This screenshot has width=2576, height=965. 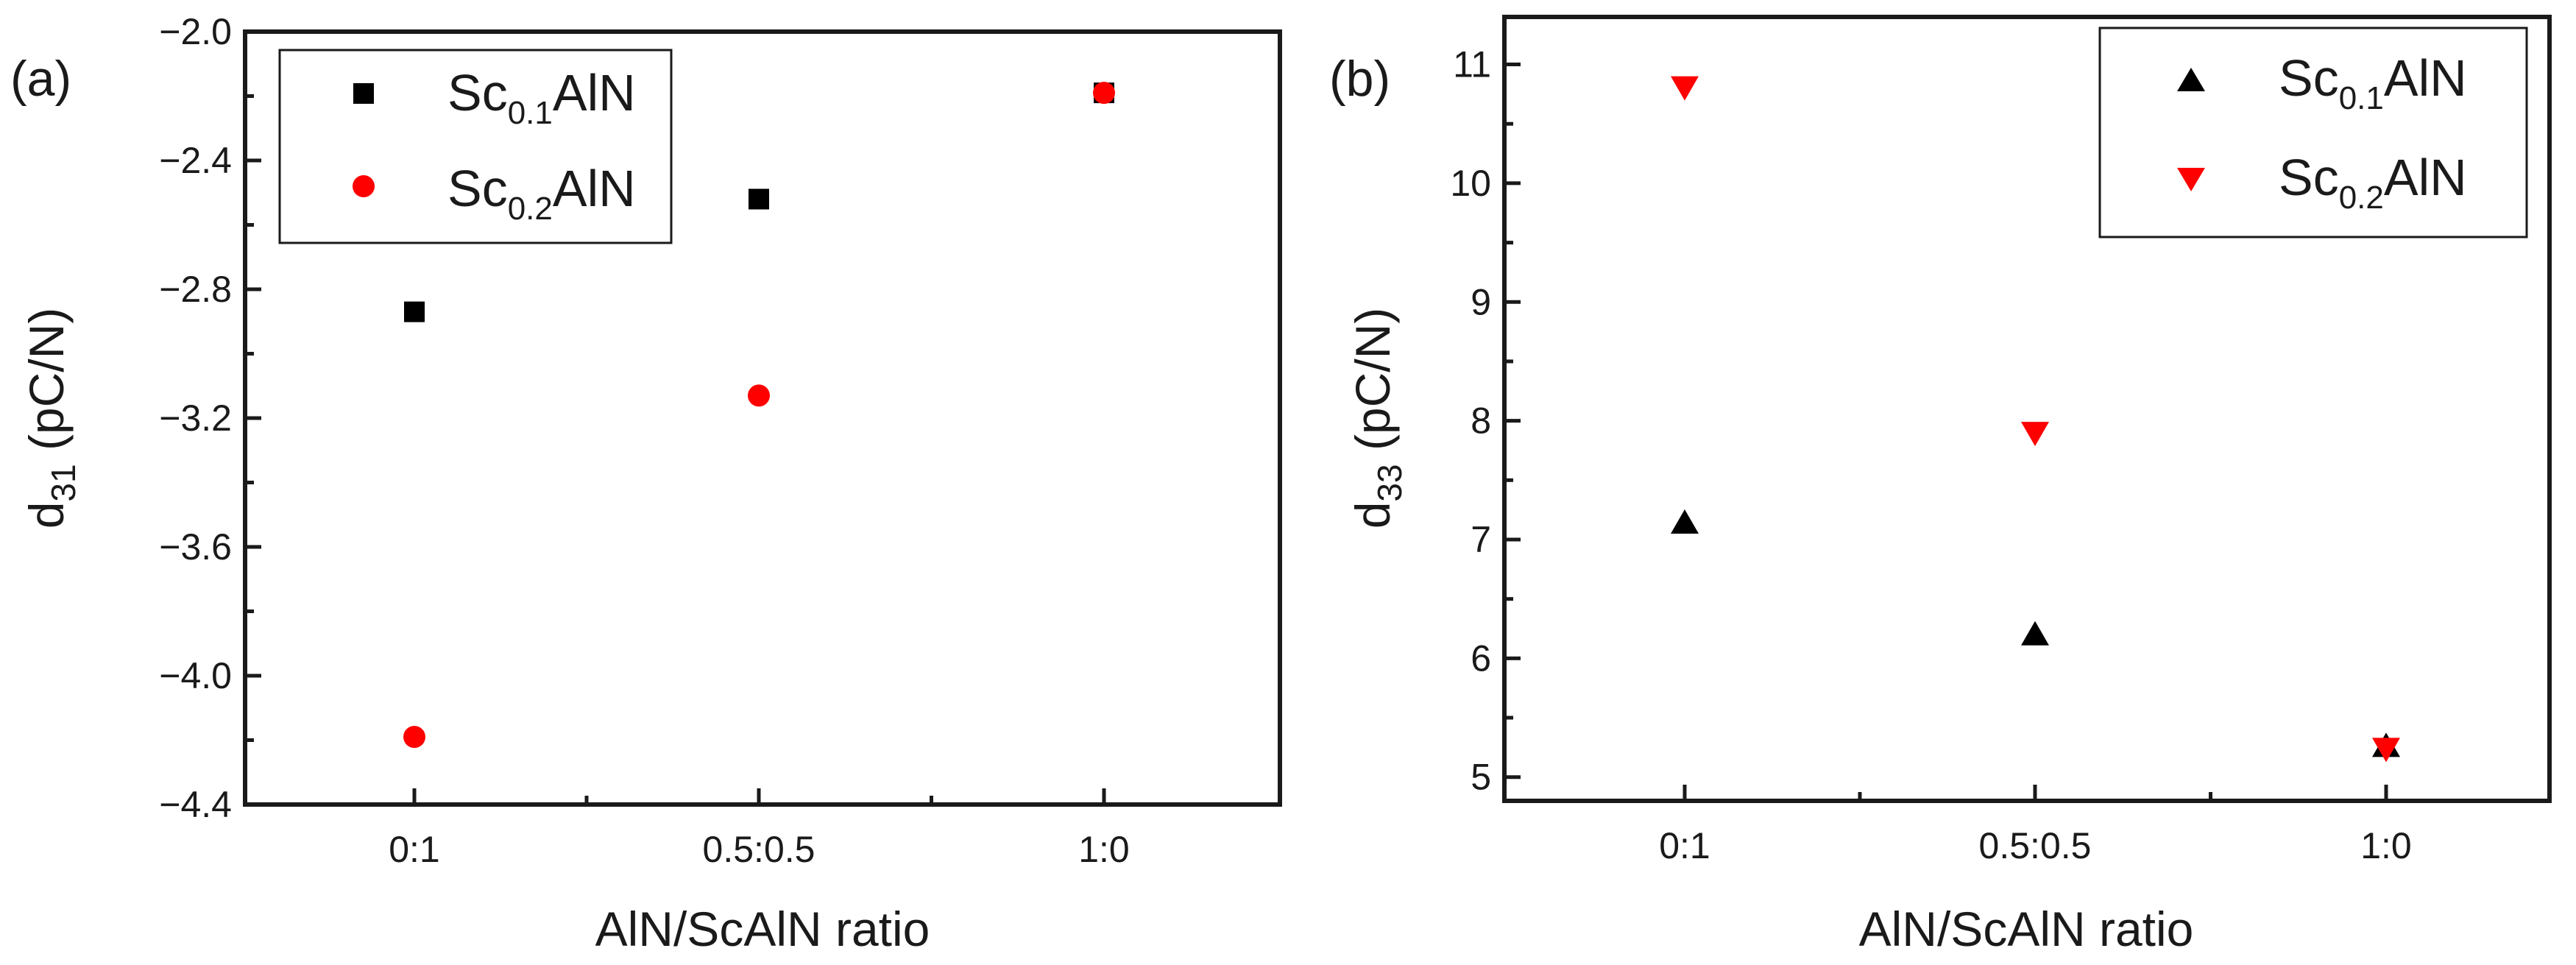 I want to click on legend-entry-a-1-post: AlN, so click(x=594, y=188).